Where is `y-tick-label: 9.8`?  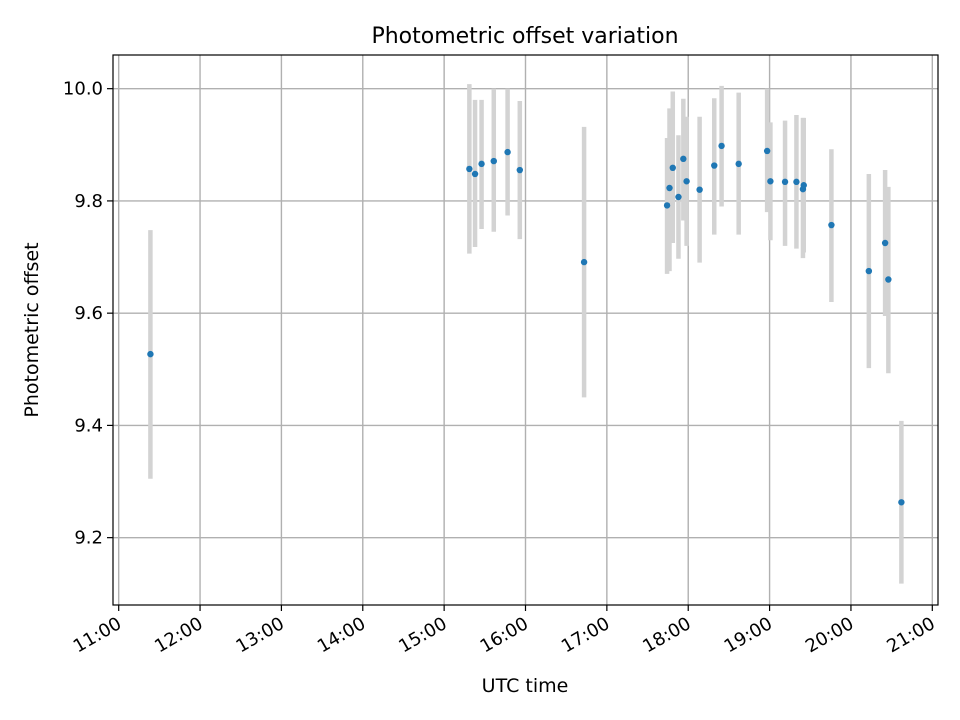 y-tick-label: 9.8 is located at coordinates (88, 201).